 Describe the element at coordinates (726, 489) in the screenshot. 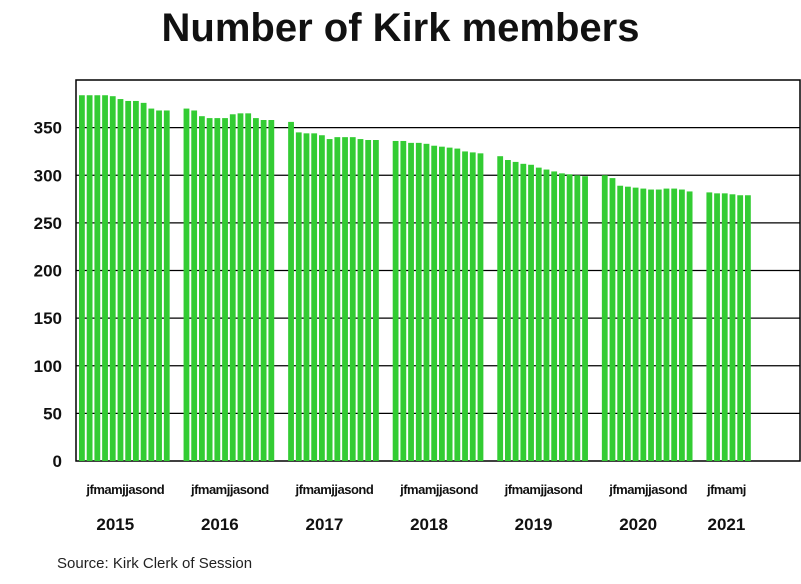

I see `month-tick-labels: jfmamj` at that location.